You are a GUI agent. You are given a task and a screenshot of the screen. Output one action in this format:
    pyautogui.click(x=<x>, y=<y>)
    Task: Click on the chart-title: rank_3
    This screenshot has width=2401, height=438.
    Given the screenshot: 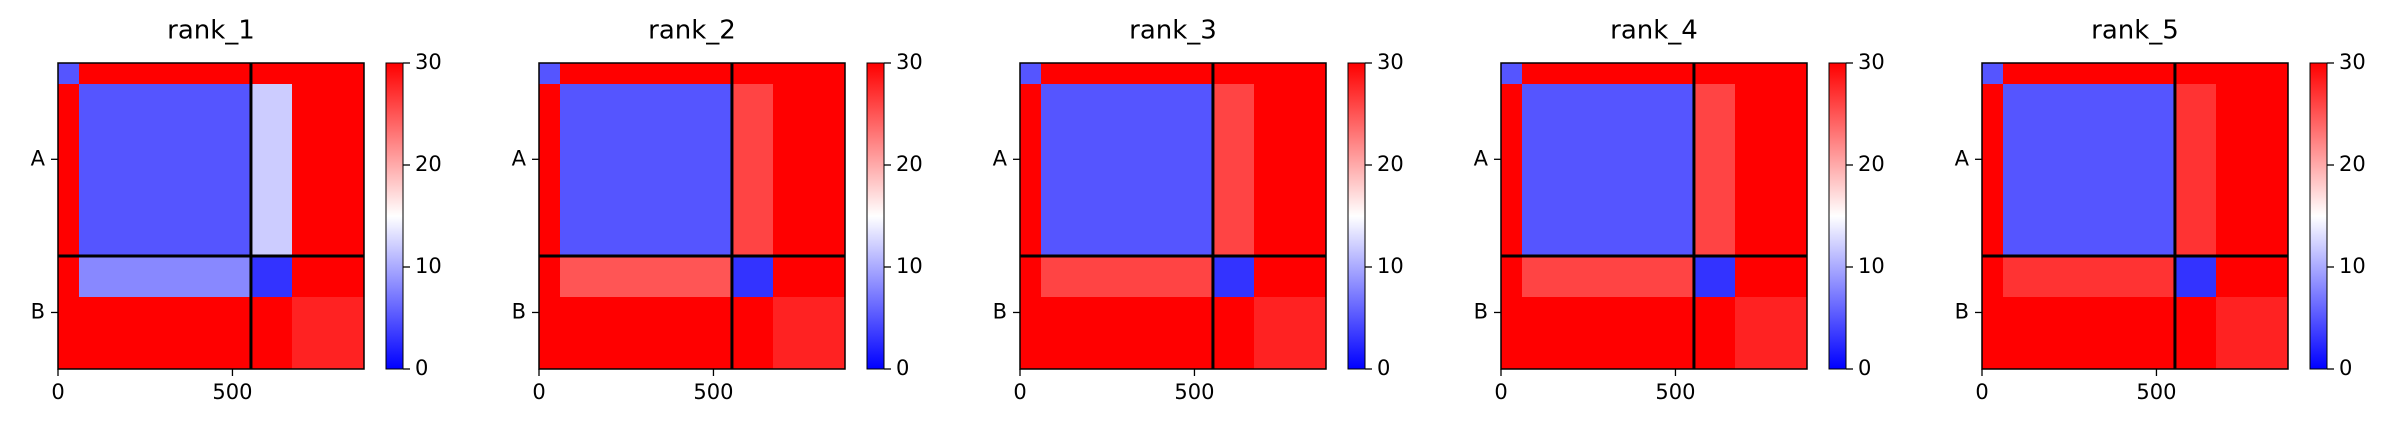 What is the action you would take?
    pyautogui.click(x=1173, y=31)
    